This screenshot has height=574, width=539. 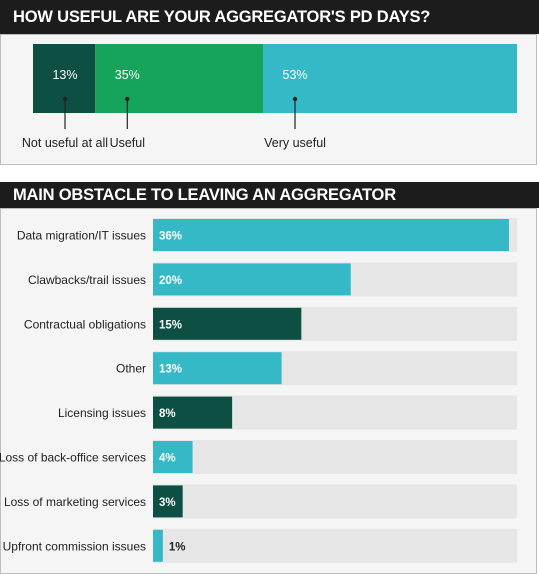 What do you see at coordinates (167, 459) in the screenshot?
I see `bar-value-label: 4%` at bounding box center [167, 459].